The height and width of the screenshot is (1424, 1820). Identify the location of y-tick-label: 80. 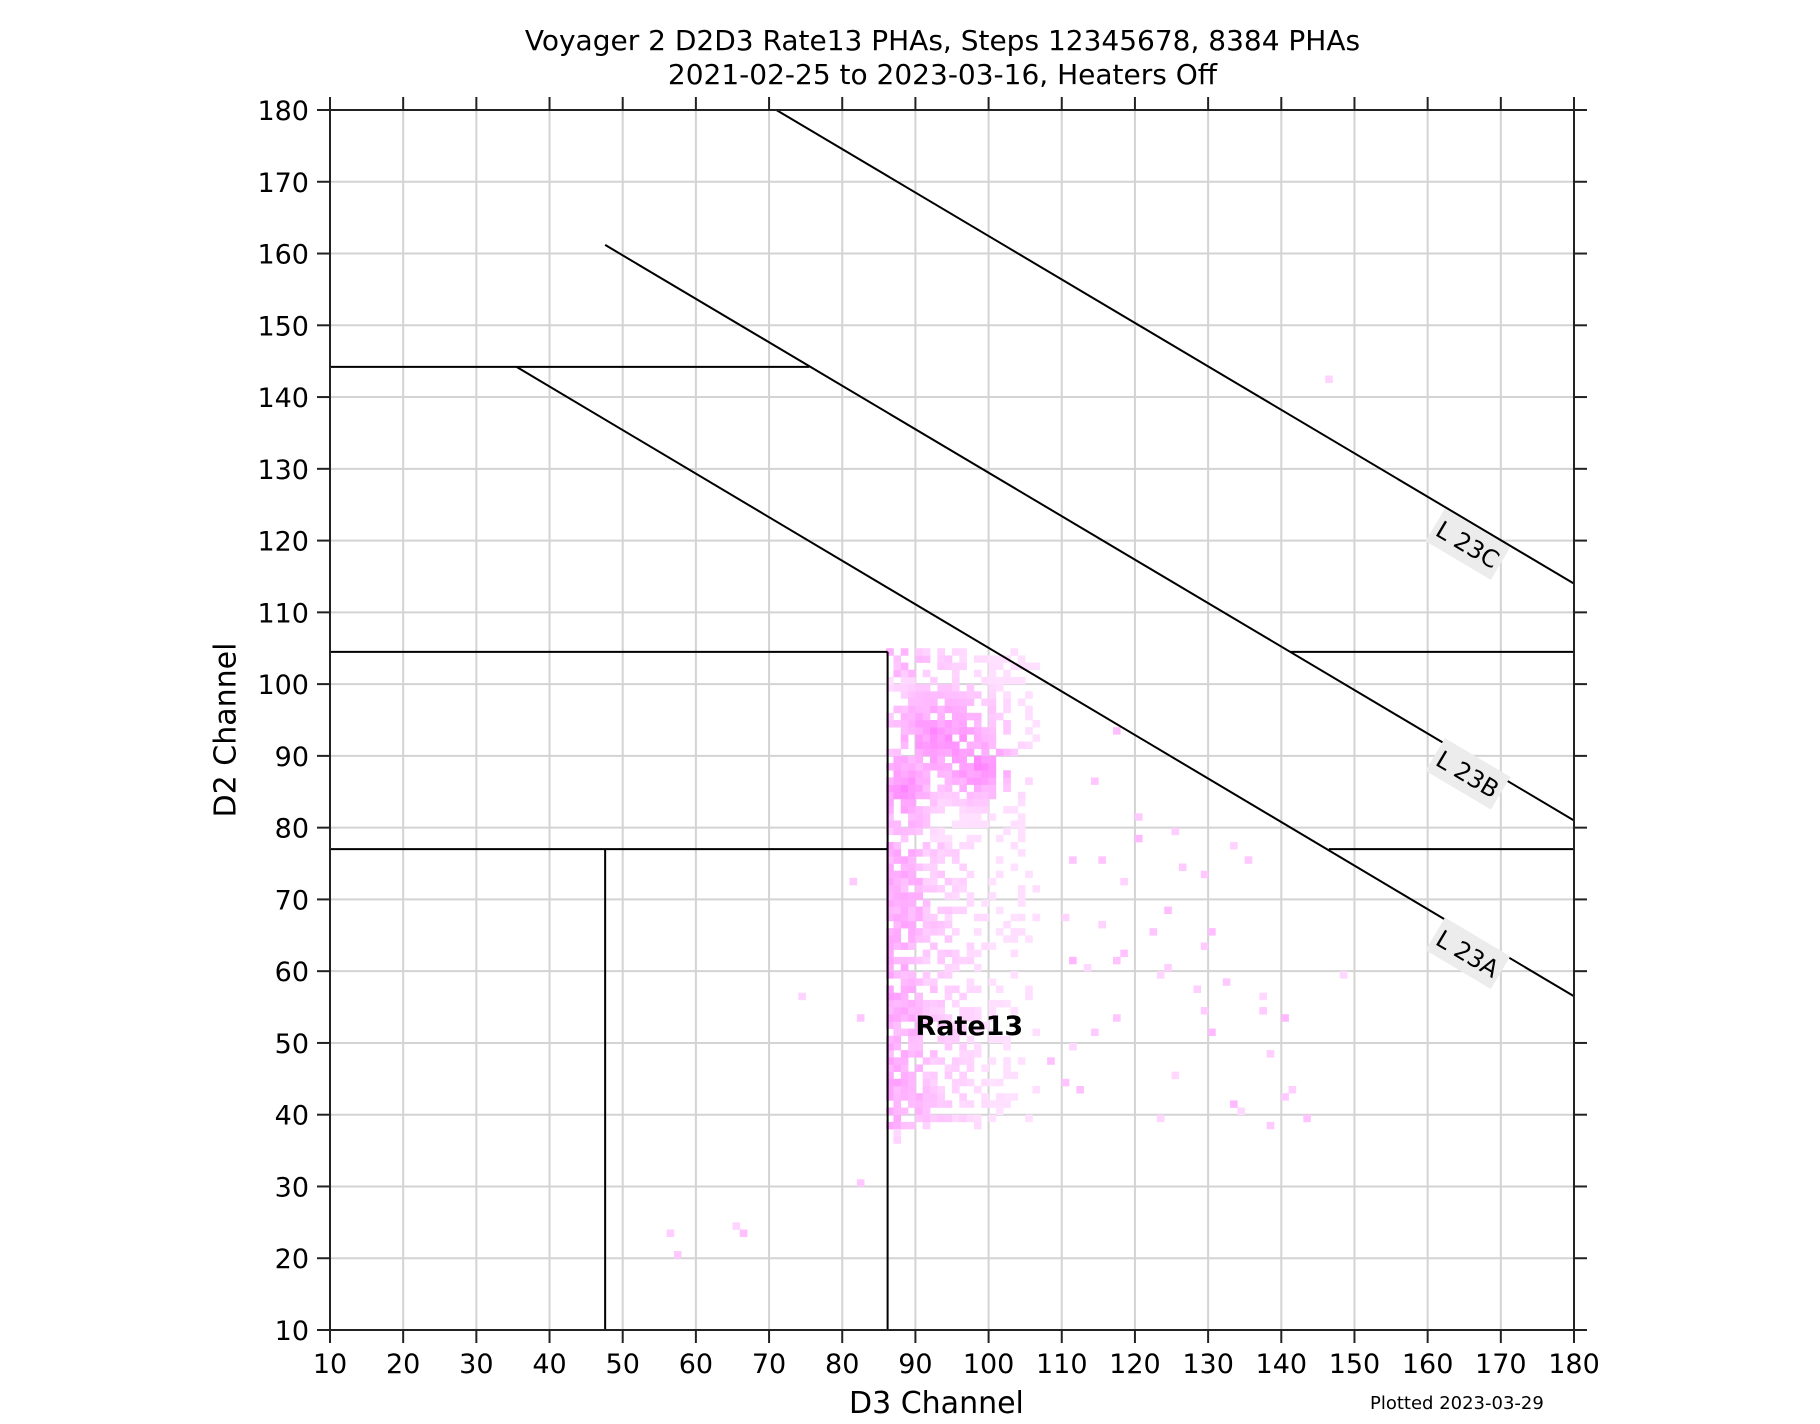
(292, 829).